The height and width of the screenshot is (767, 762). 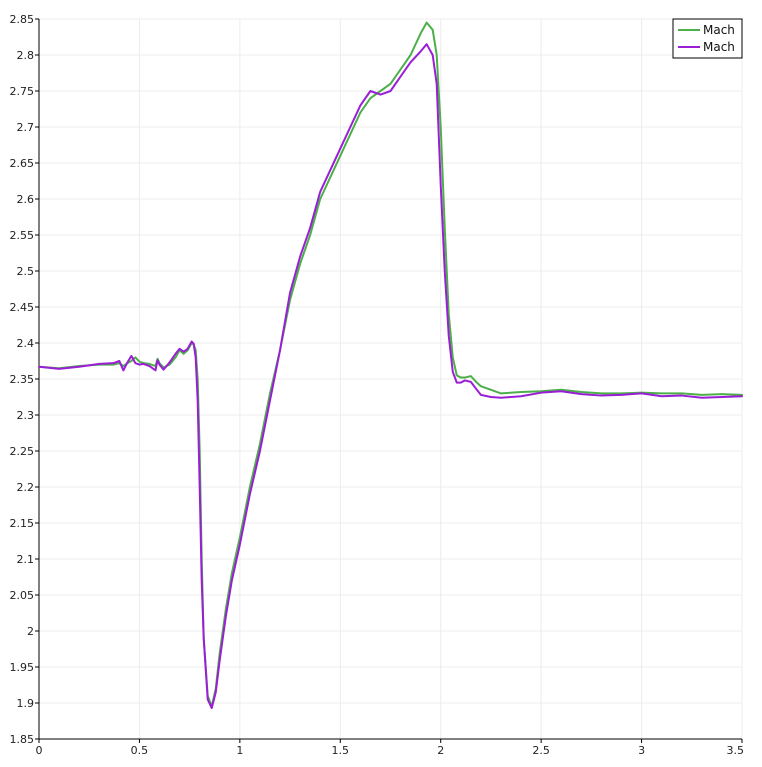 What do you see at coordinates (26, 415) in the screenshot?
I see `y-tick-label: 2.3` at bounding box center [26, 415].